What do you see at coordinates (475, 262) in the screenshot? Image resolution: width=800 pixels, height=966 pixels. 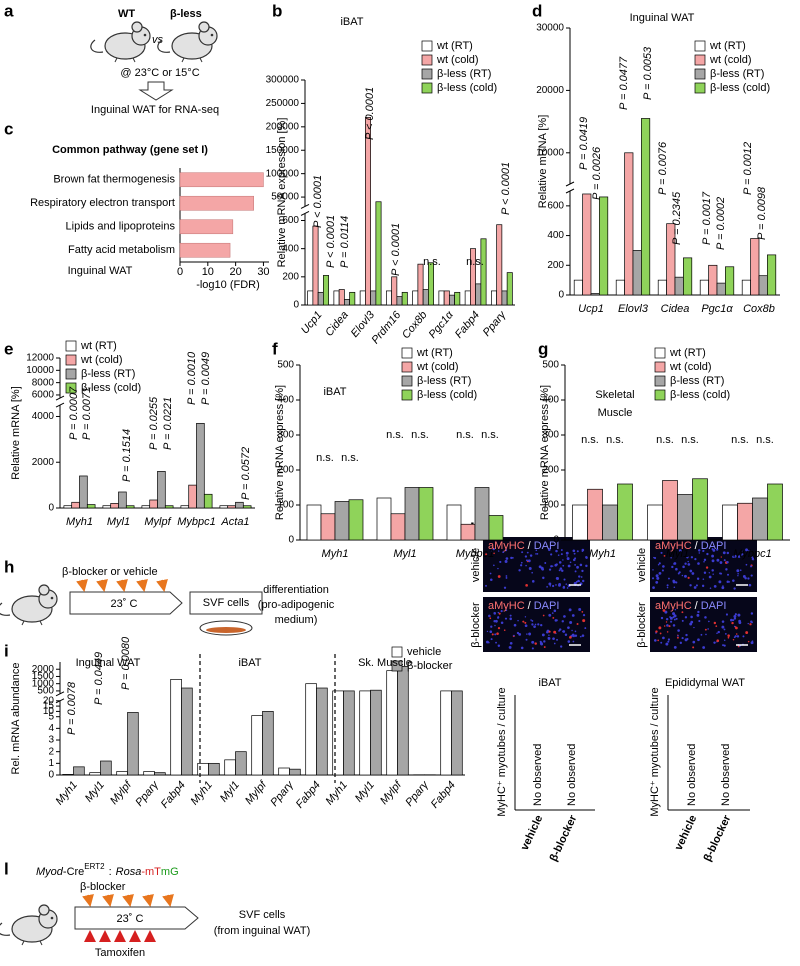 I see `annotation: n.s.` at bounding box center [475, 262].